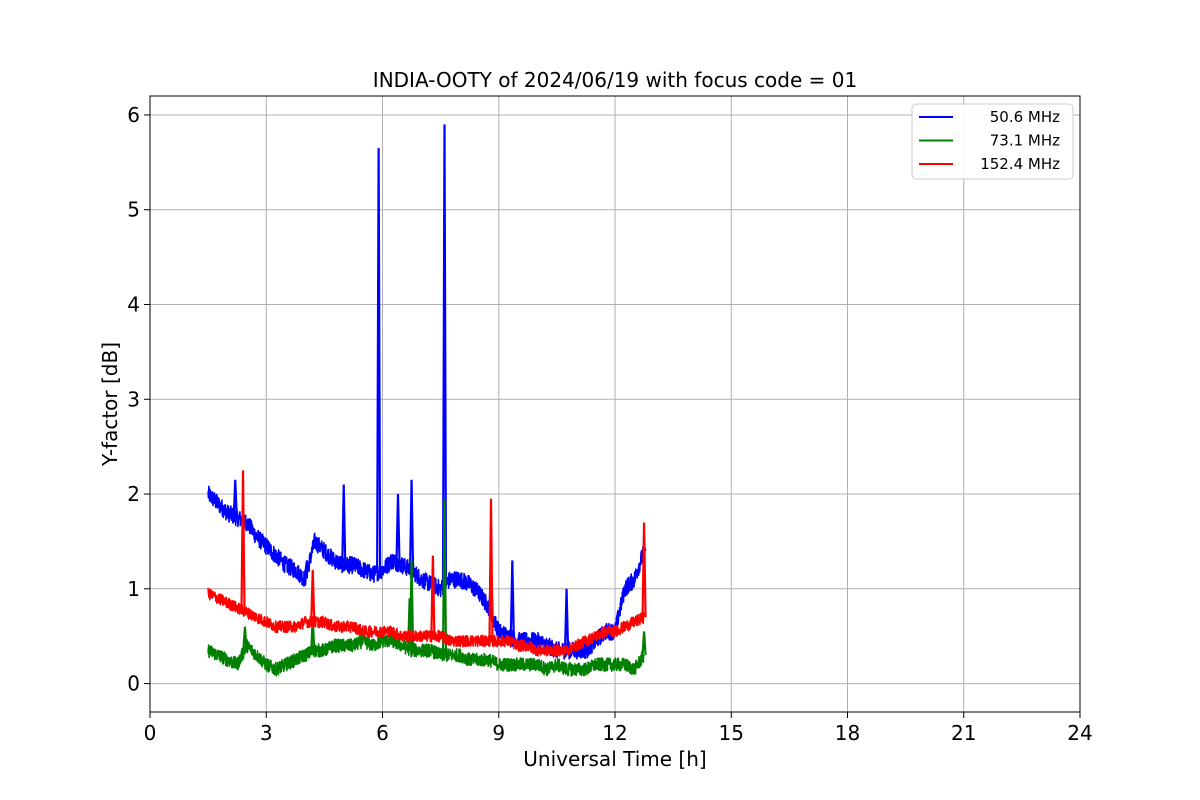  What do you see at coordinates (133, 494) in the screenshot?
I see `y-tick-label: 2` at bounding box center [133, 494].